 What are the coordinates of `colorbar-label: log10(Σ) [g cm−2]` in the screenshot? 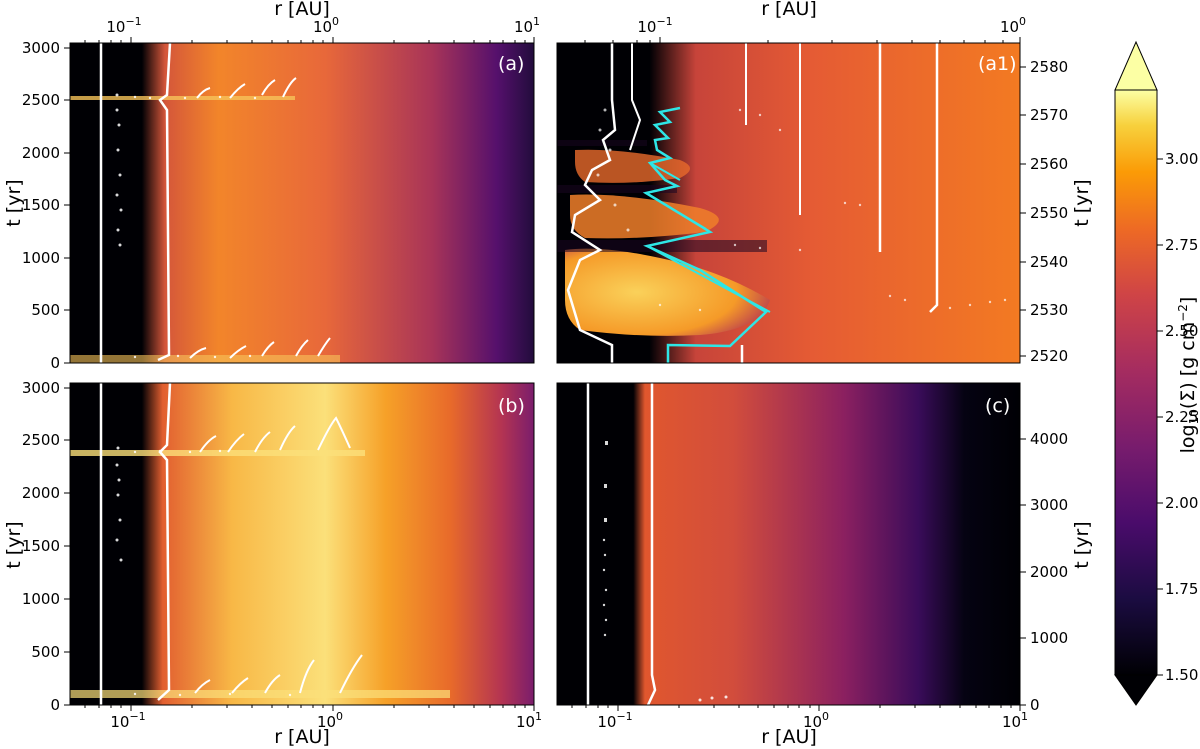 It's located at (1188, 375).